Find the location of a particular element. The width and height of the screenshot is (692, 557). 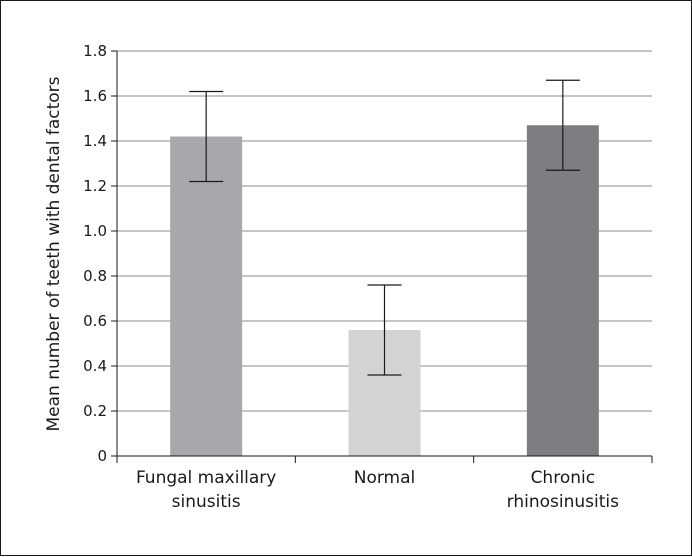

y-tick-label: 0.6 is located at coordinates (95, 321).